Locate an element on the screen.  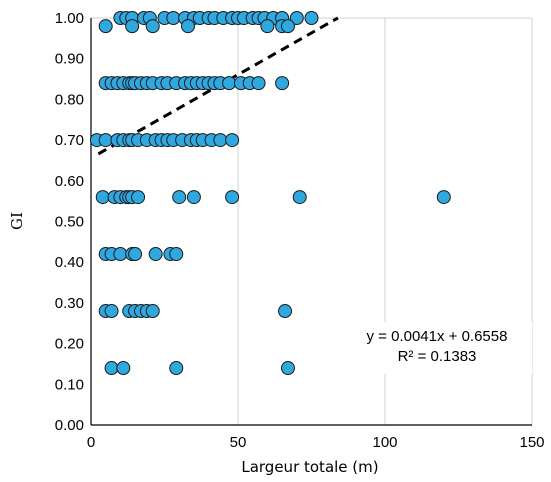
r-squared-label: R² = 0.1383 is located at coordinates (437, 356).